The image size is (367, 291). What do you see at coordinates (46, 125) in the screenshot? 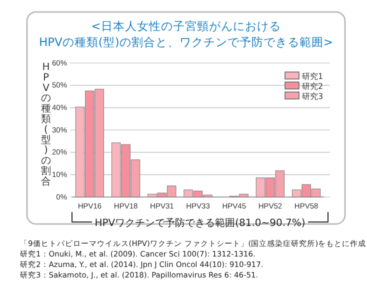
I see `text: HPVの種類(型)の割合` at bounding box center [46, 125].